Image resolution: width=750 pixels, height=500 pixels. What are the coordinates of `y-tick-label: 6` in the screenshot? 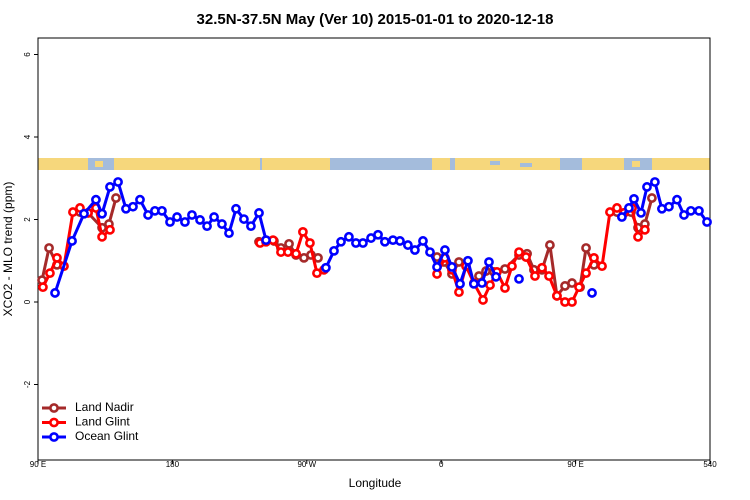 It's located at (27, 54).